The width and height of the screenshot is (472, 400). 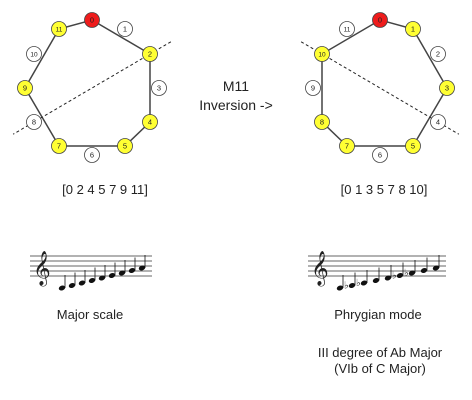 What do you see at coordinates (91, 271) in the screenshot?
I see `major-scale-staff: 𝄞` at bounding box center [91, 271].